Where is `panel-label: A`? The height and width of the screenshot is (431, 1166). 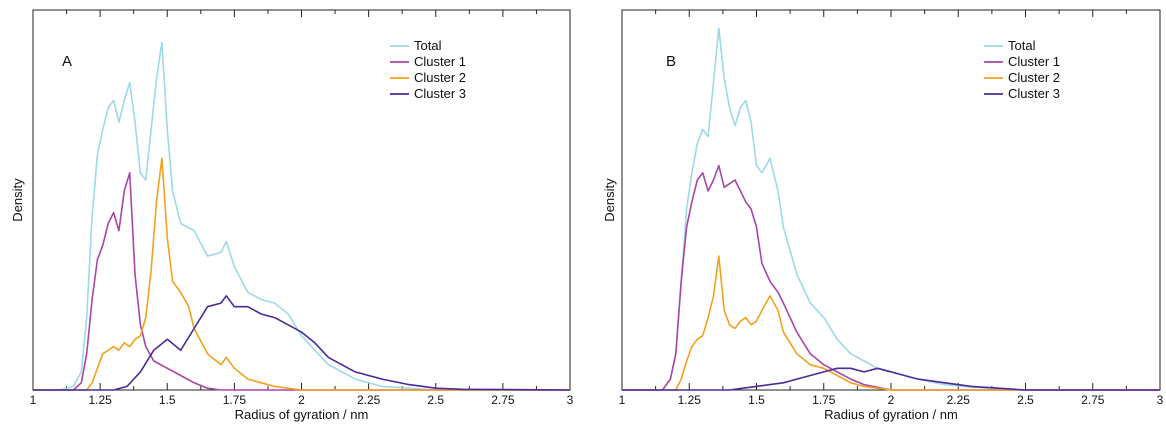
panel-label: A is located at coordinates (67, 61).